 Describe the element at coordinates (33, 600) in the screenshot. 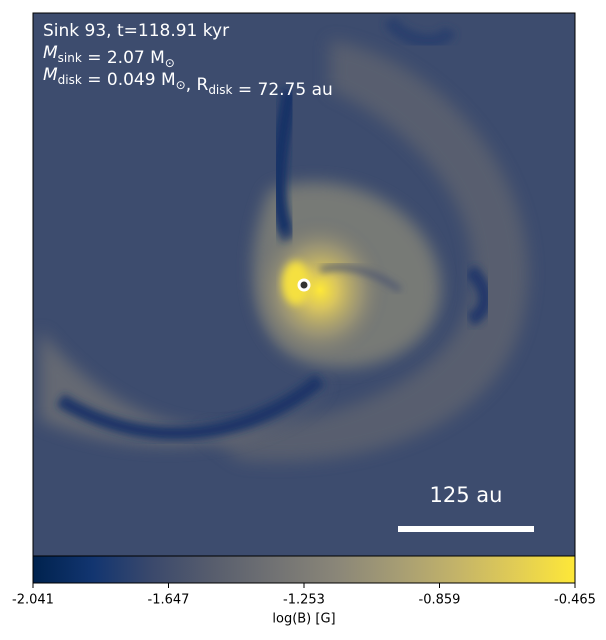

I see `colorbar-tick-label: -2.041` at that location.